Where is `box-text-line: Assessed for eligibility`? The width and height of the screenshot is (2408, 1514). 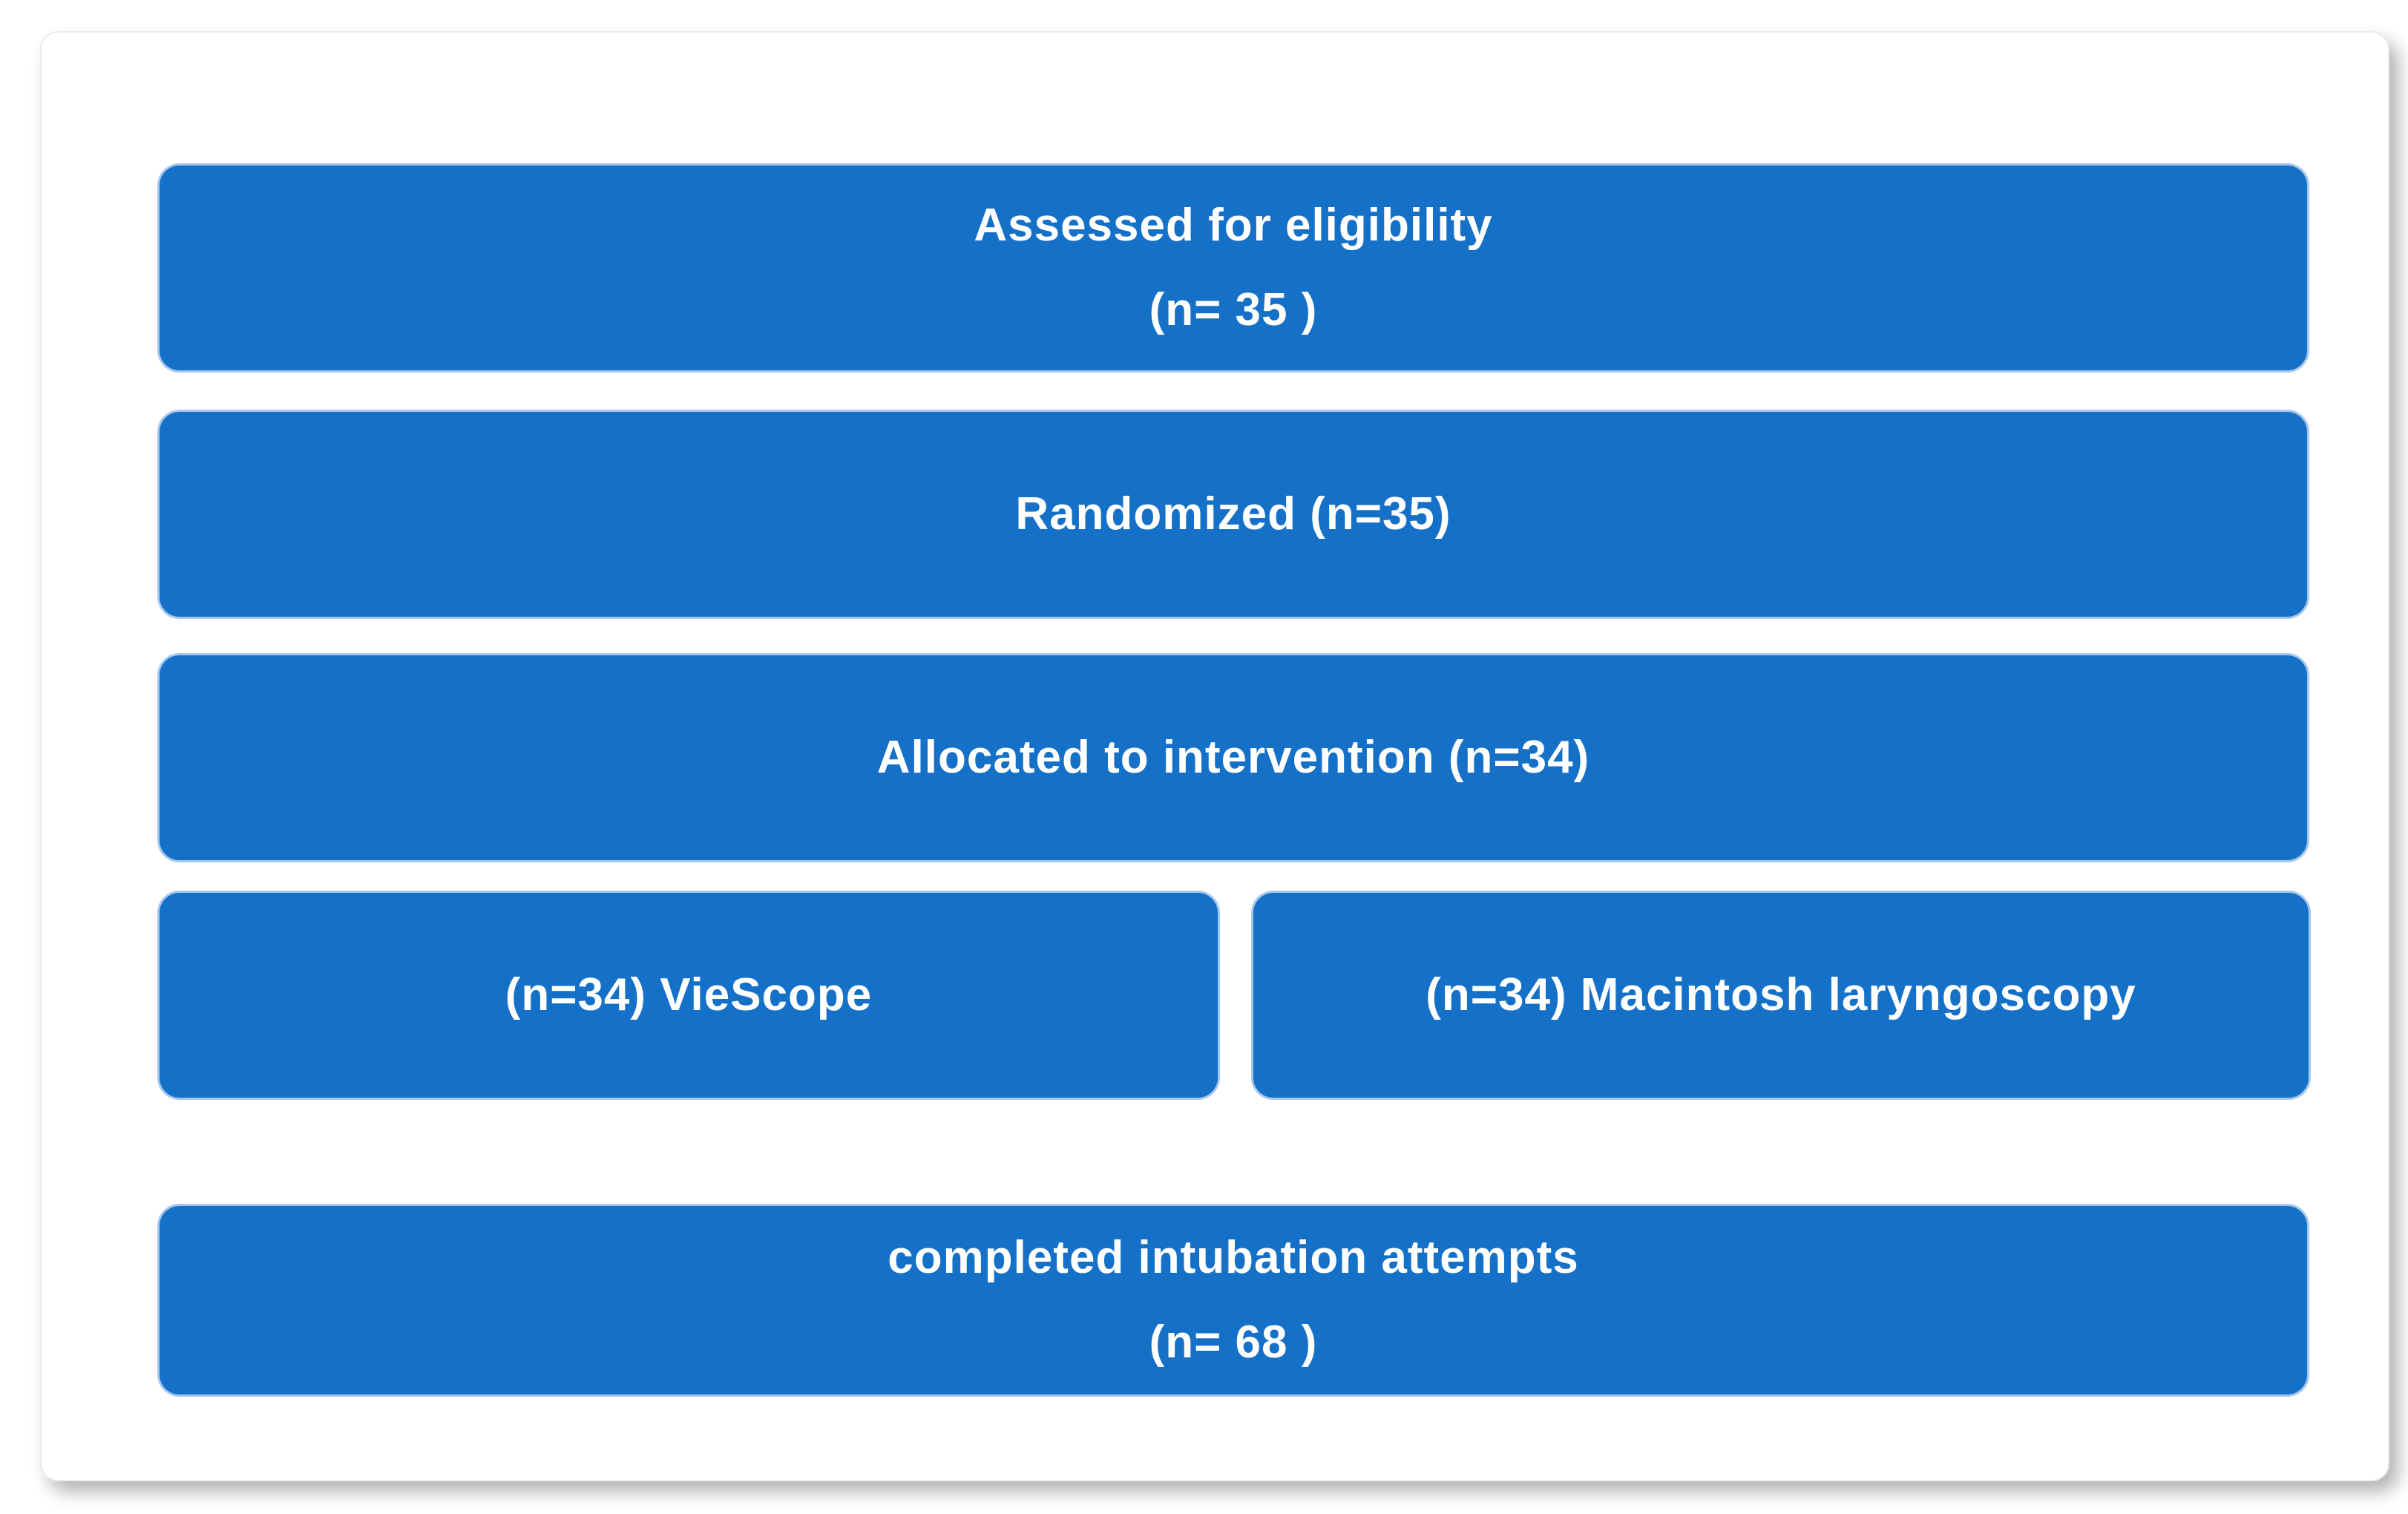 box-text-line: Assessed for eligibility is located at coordinates (1233, 225).